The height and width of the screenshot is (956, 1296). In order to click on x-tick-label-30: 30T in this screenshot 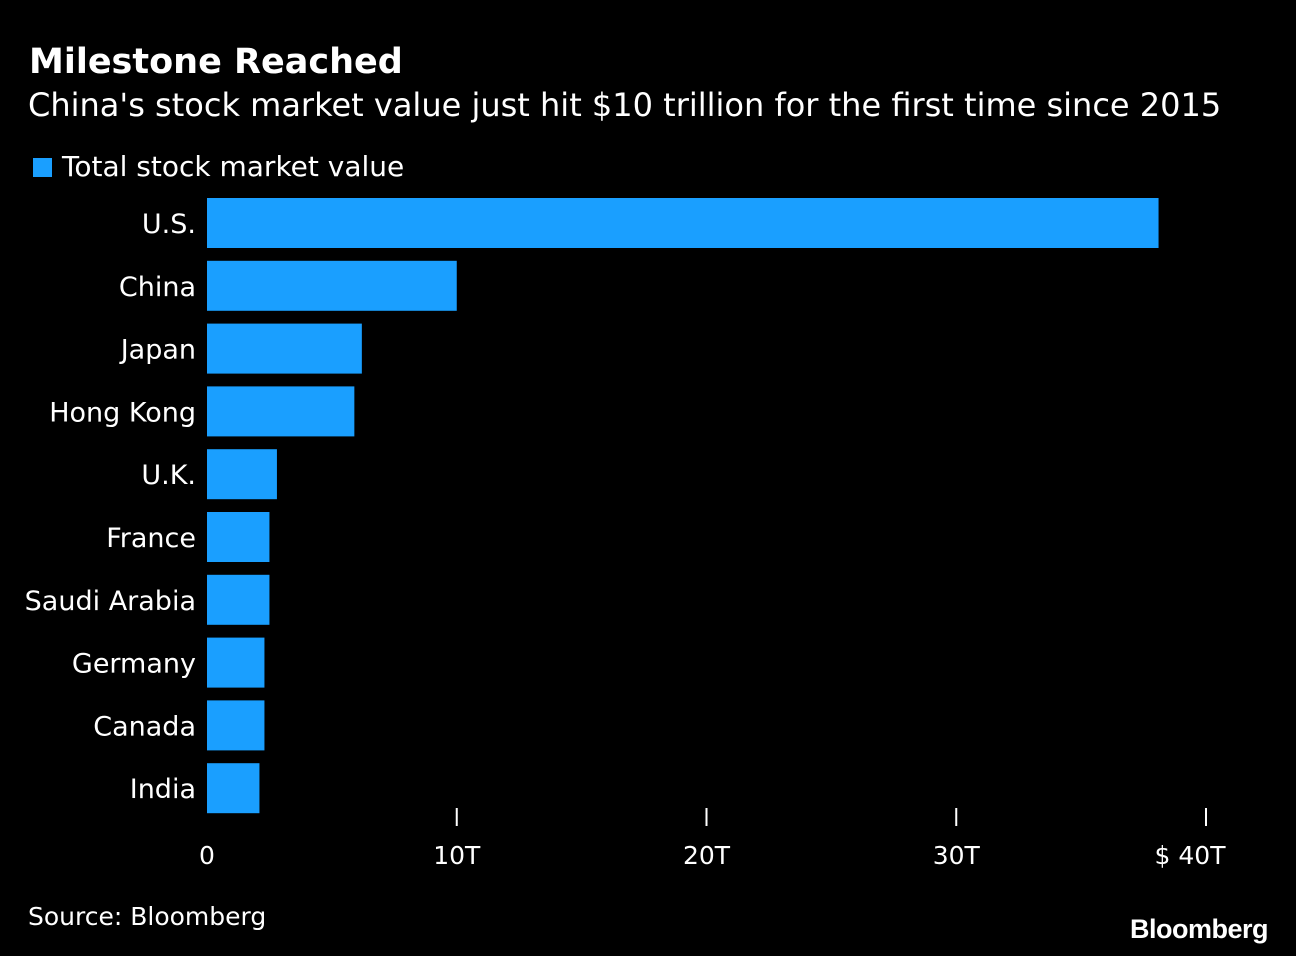, I will do `click(957, 855)`.